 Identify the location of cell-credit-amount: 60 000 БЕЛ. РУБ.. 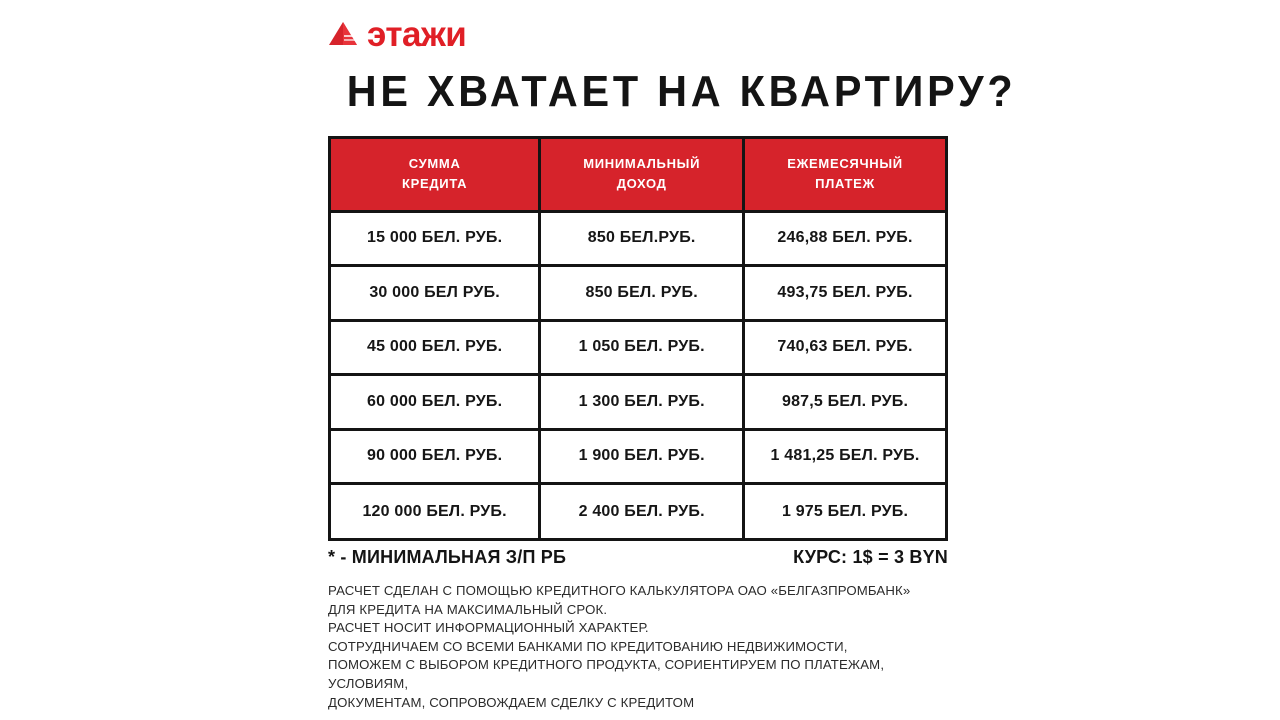
(436, 402).